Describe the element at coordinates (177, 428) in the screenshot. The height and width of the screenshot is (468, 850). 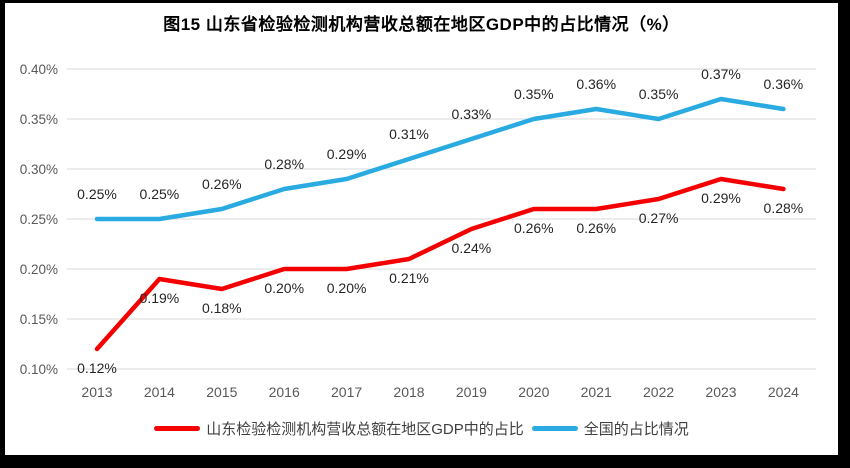
I see `legend-line-red` at that location.